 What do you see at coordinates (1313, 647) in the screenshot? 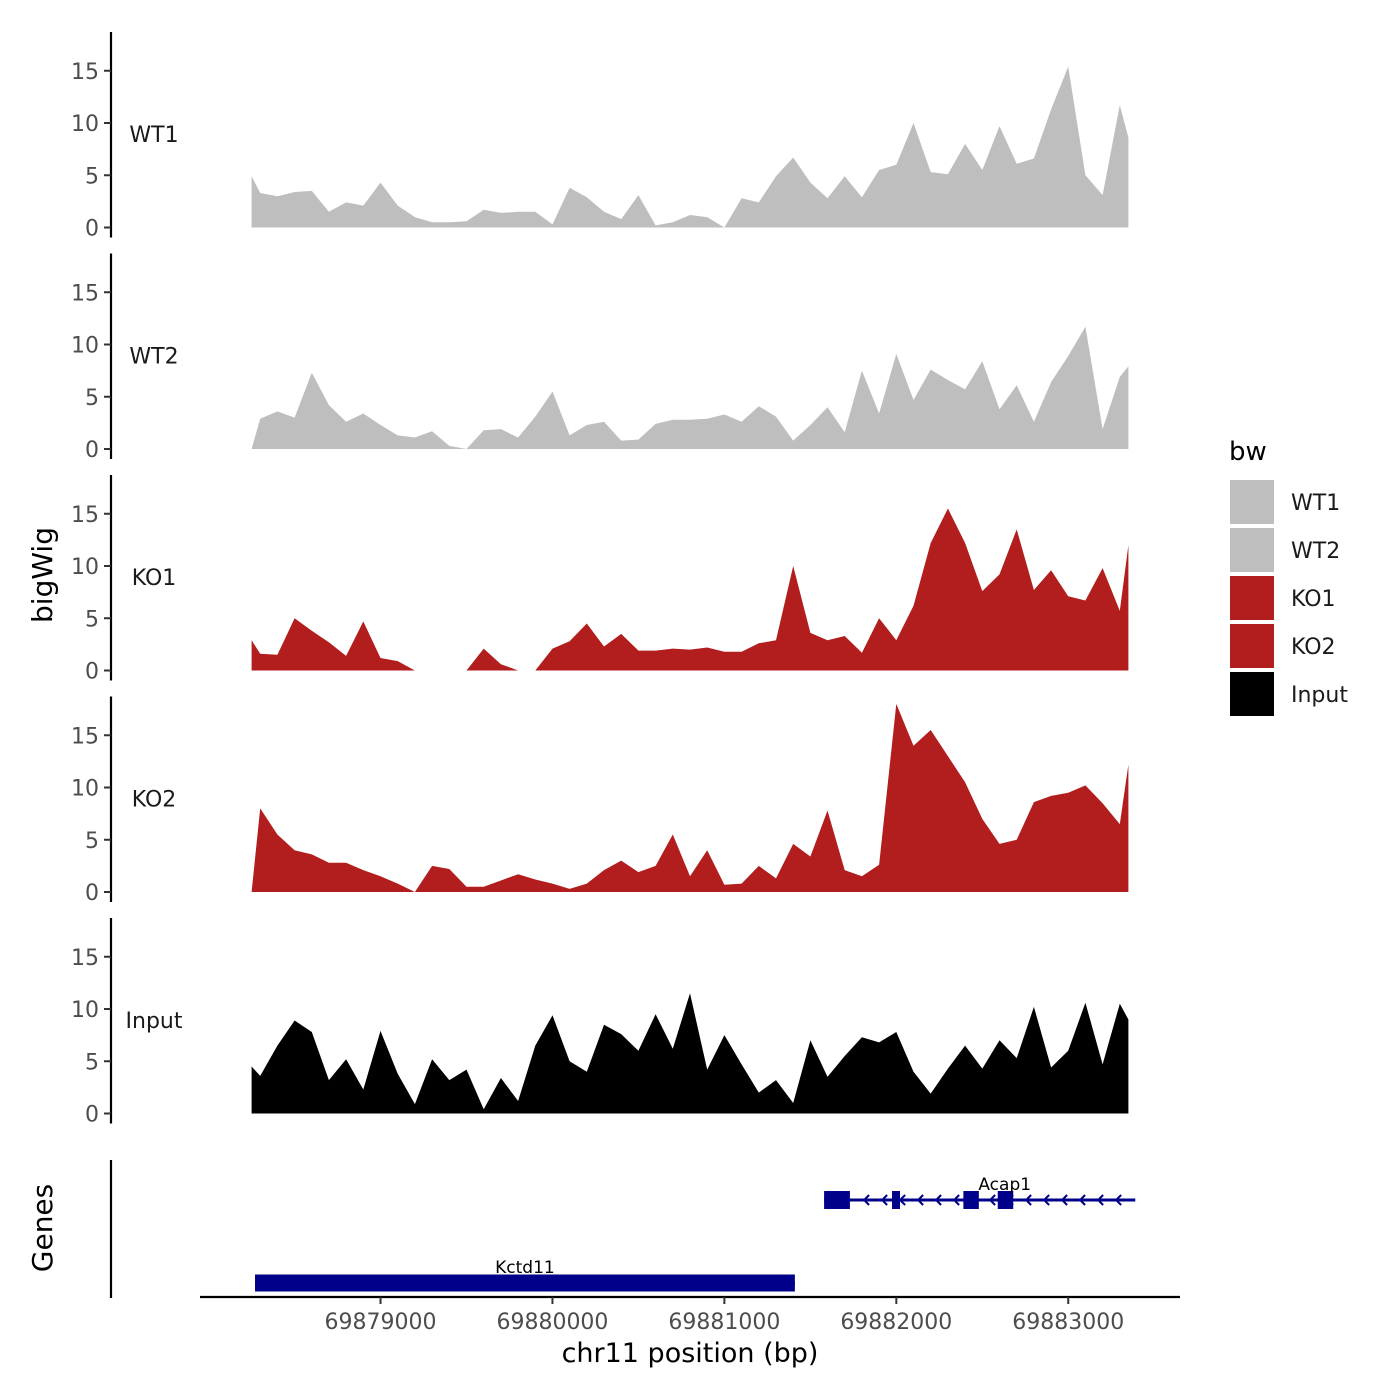
I see `legend-label: KO2` at bounding box center [1313, 647].